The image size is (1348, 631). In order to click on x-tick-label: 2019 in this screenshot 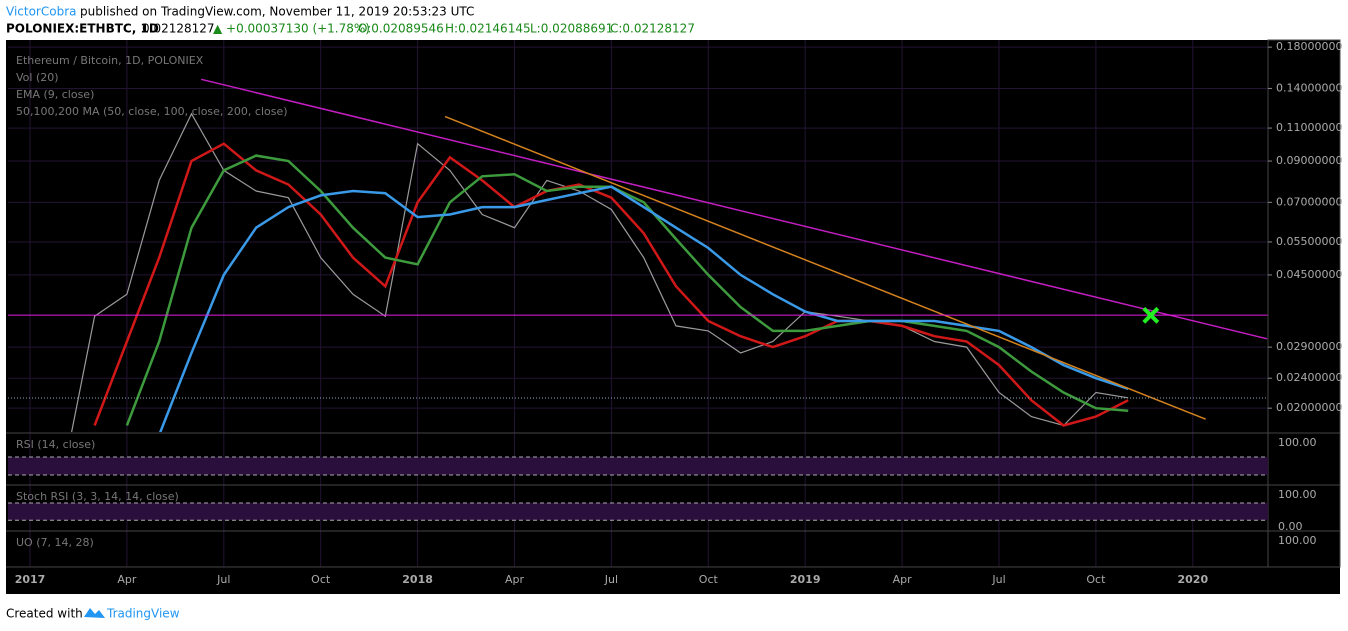, I will do `click(805, 579)`.